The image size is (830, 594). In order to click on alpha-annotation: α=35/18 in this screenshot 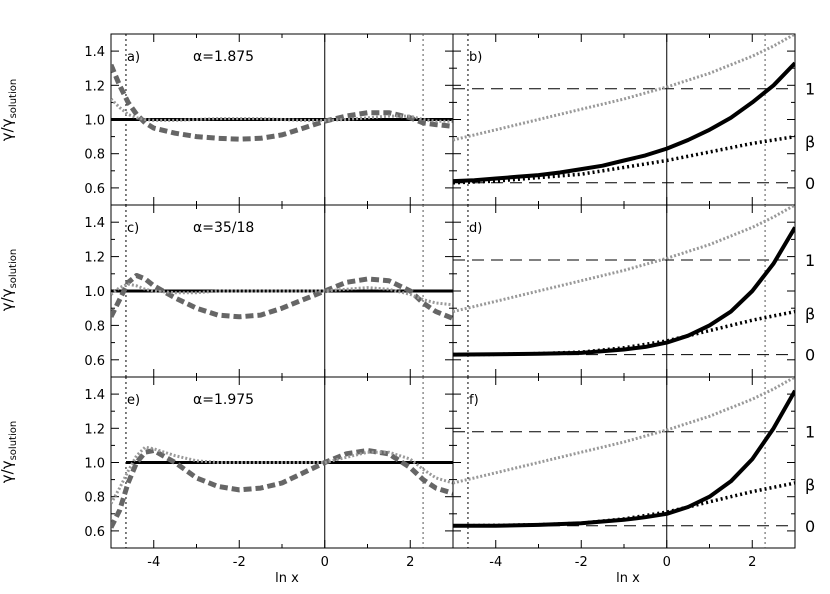, I will do `click(223, 228)`.